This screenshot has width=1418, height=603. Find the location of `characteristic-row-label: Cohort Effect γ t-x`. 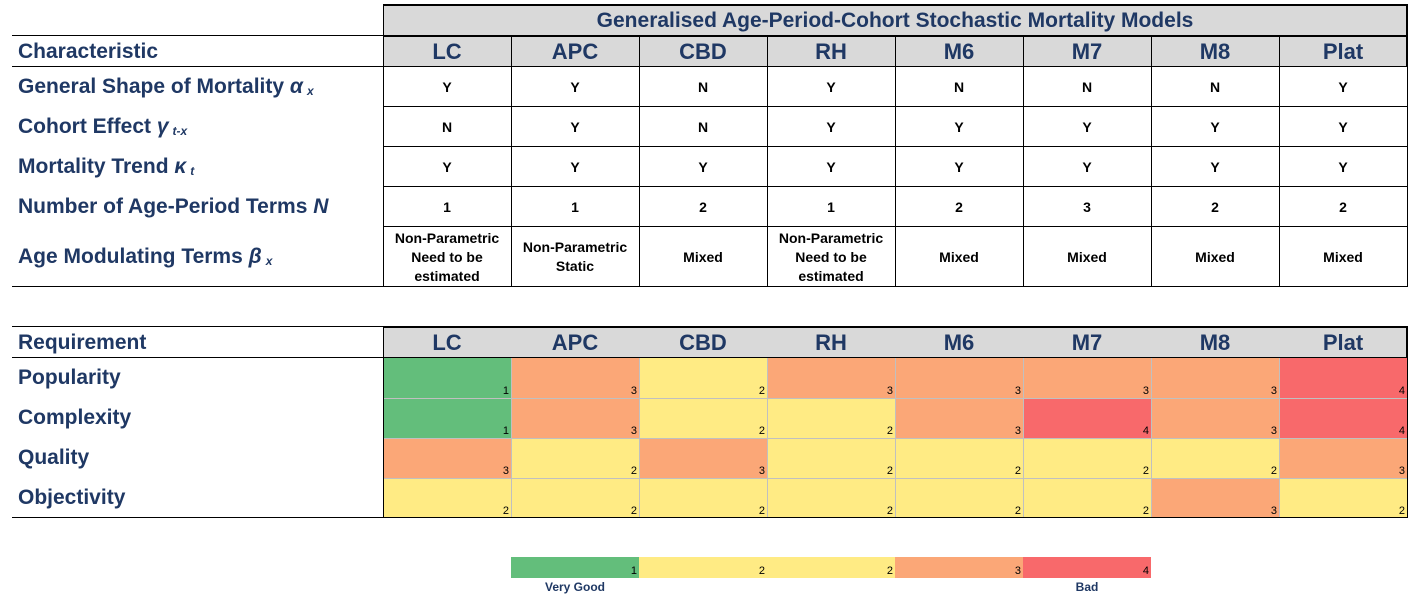

characteristic-row-label: Cohort Effect γ t-x is located at coordinates (102, 127).